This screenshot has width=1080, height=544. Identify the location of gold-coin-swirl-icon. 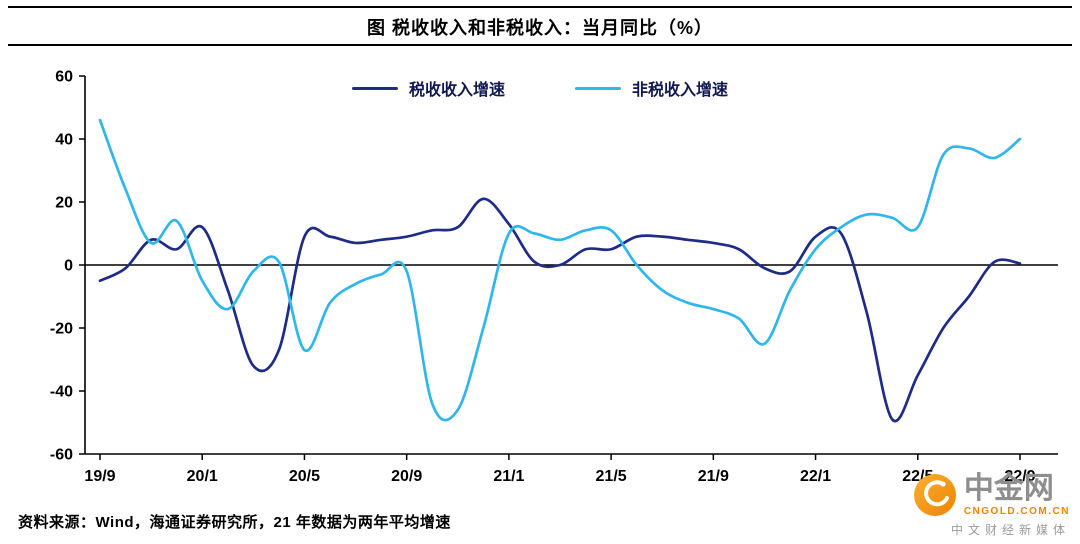
(934, 495).